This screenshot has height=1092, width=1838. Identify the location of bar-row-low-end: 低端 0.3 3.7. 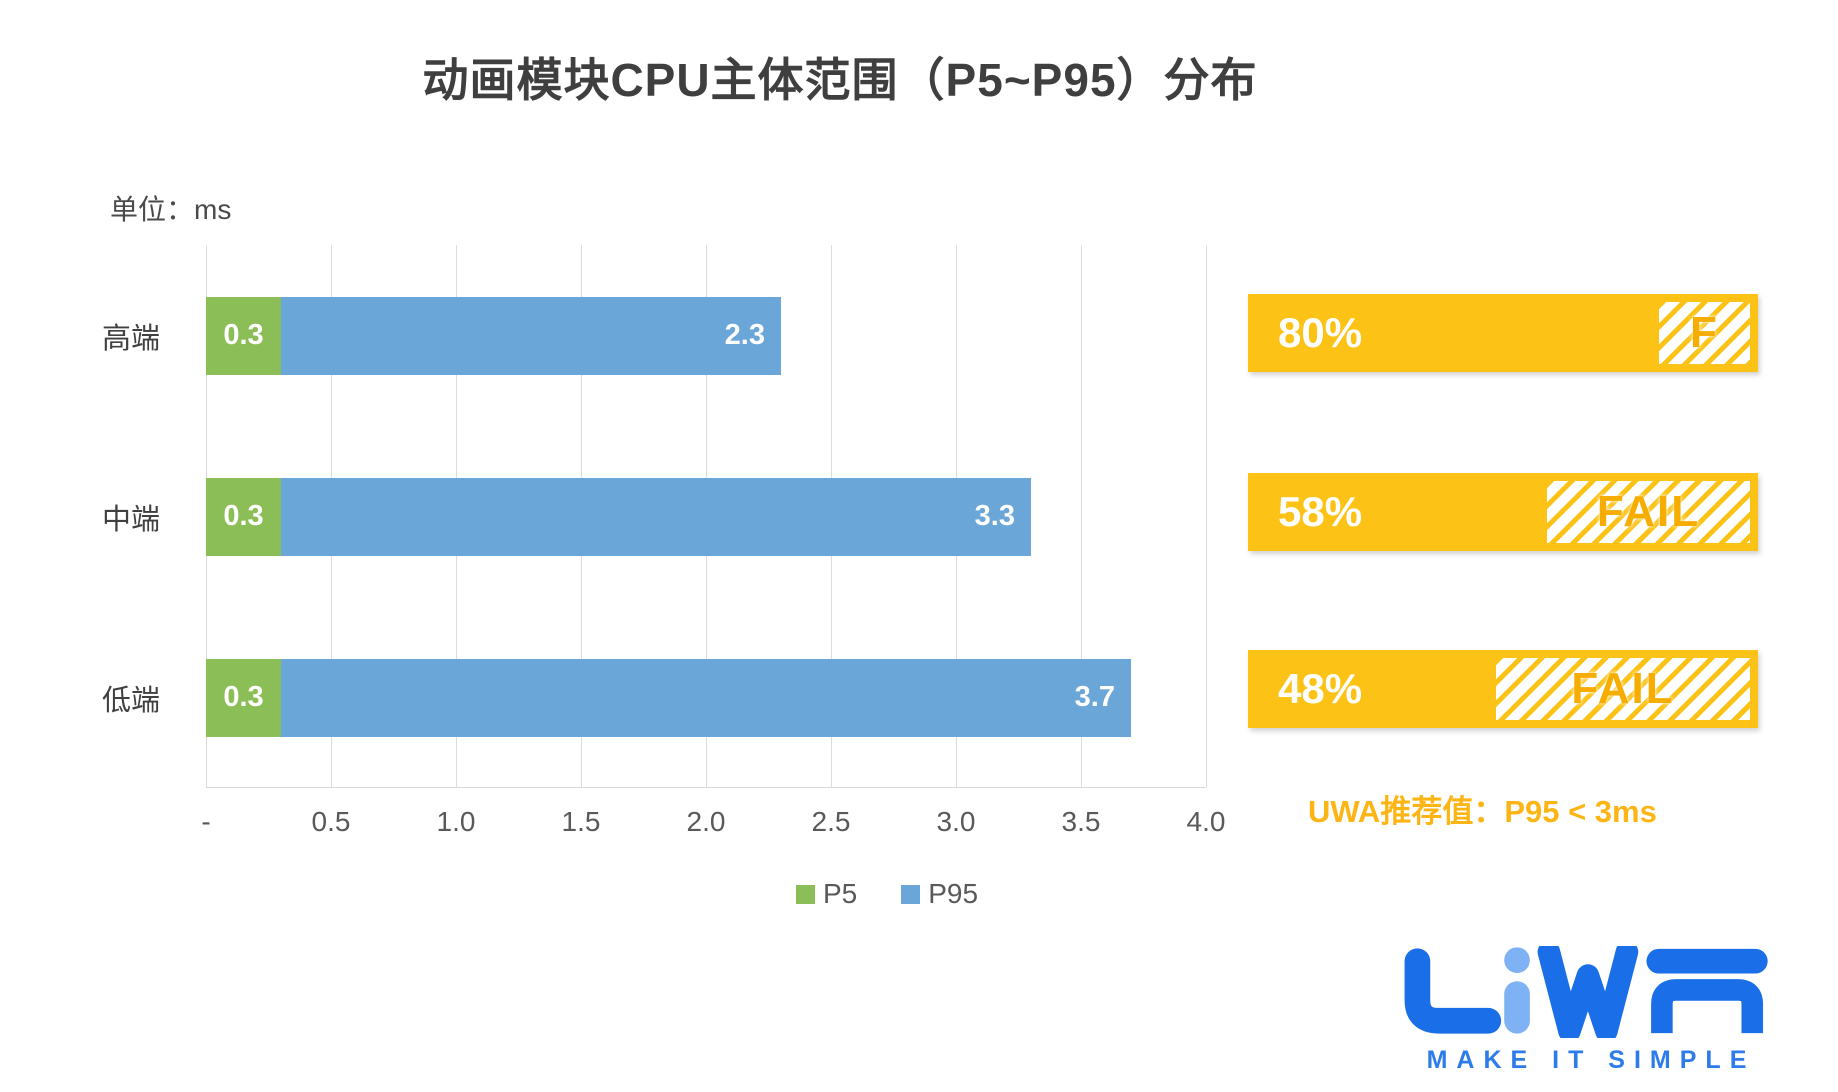
(654, 697).